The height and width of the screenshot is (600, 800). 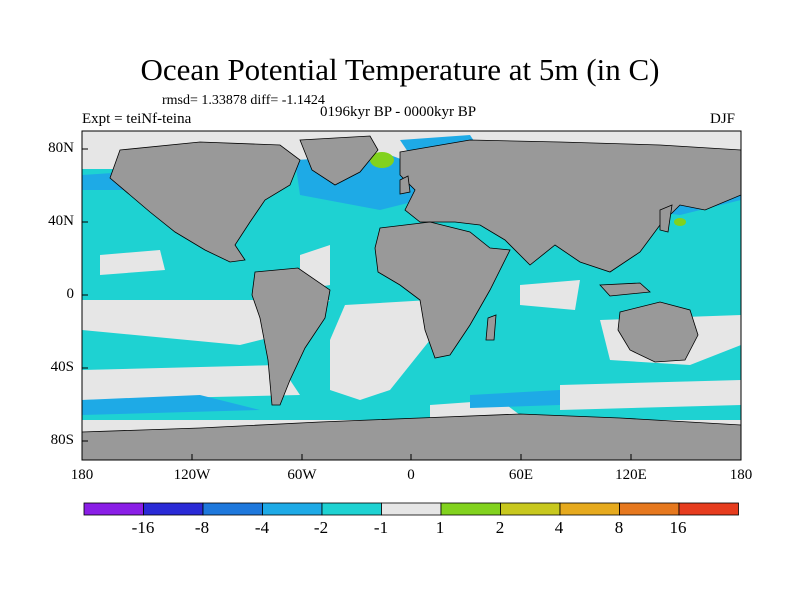 What do you see at coordinates (528, 189) in the screenshot?
I see `warm-spots` at bounding box center [528, 189].